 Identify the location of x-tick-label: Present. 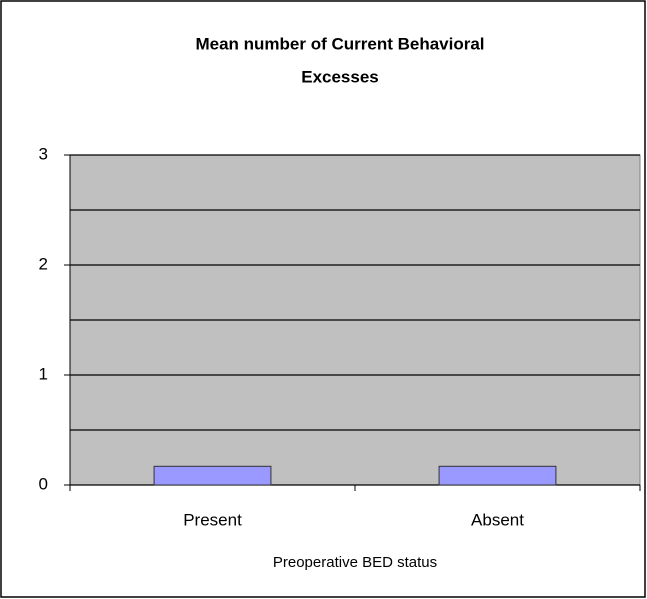
(212, 519).